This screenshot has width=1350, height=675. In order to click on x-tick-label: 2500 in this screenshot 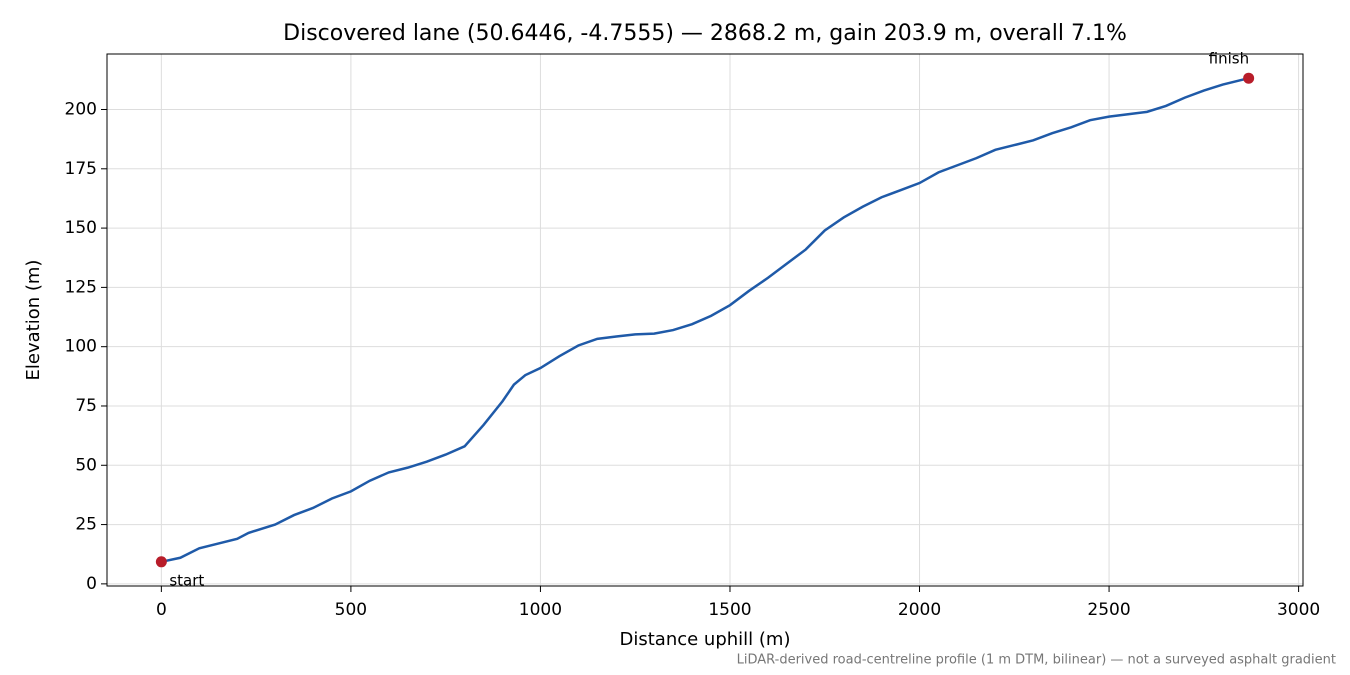, I will do `click(1108, 610)`.